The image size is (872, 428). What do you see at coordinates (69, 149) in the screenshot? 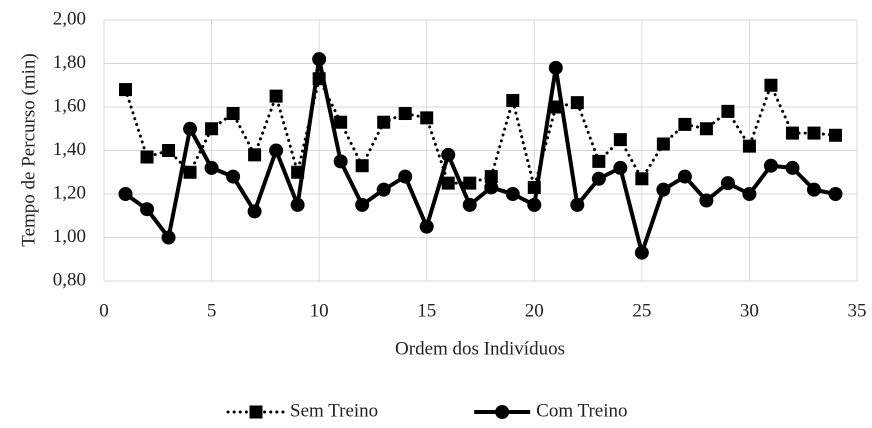
I see `y-tick-label: 1,40` at bounding box center [69, 149].